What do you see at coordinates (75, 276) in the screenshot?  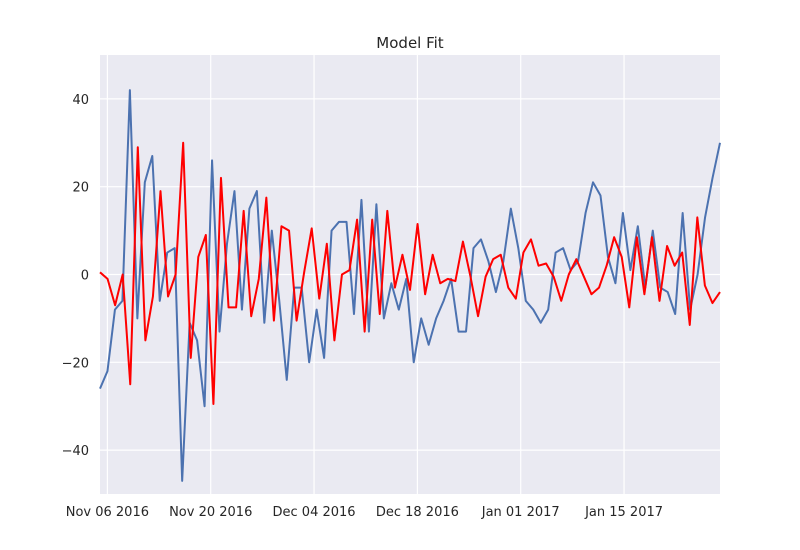 I see `y-axis-tick-labels: 40 20 0 −20 −40` at bounding box center [75, 276].